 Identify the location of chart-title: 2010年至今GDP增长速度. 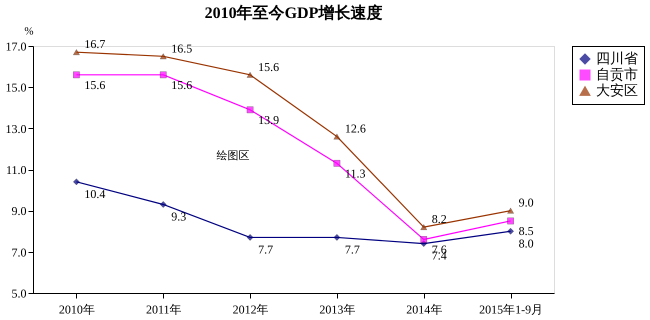
(293, 12).